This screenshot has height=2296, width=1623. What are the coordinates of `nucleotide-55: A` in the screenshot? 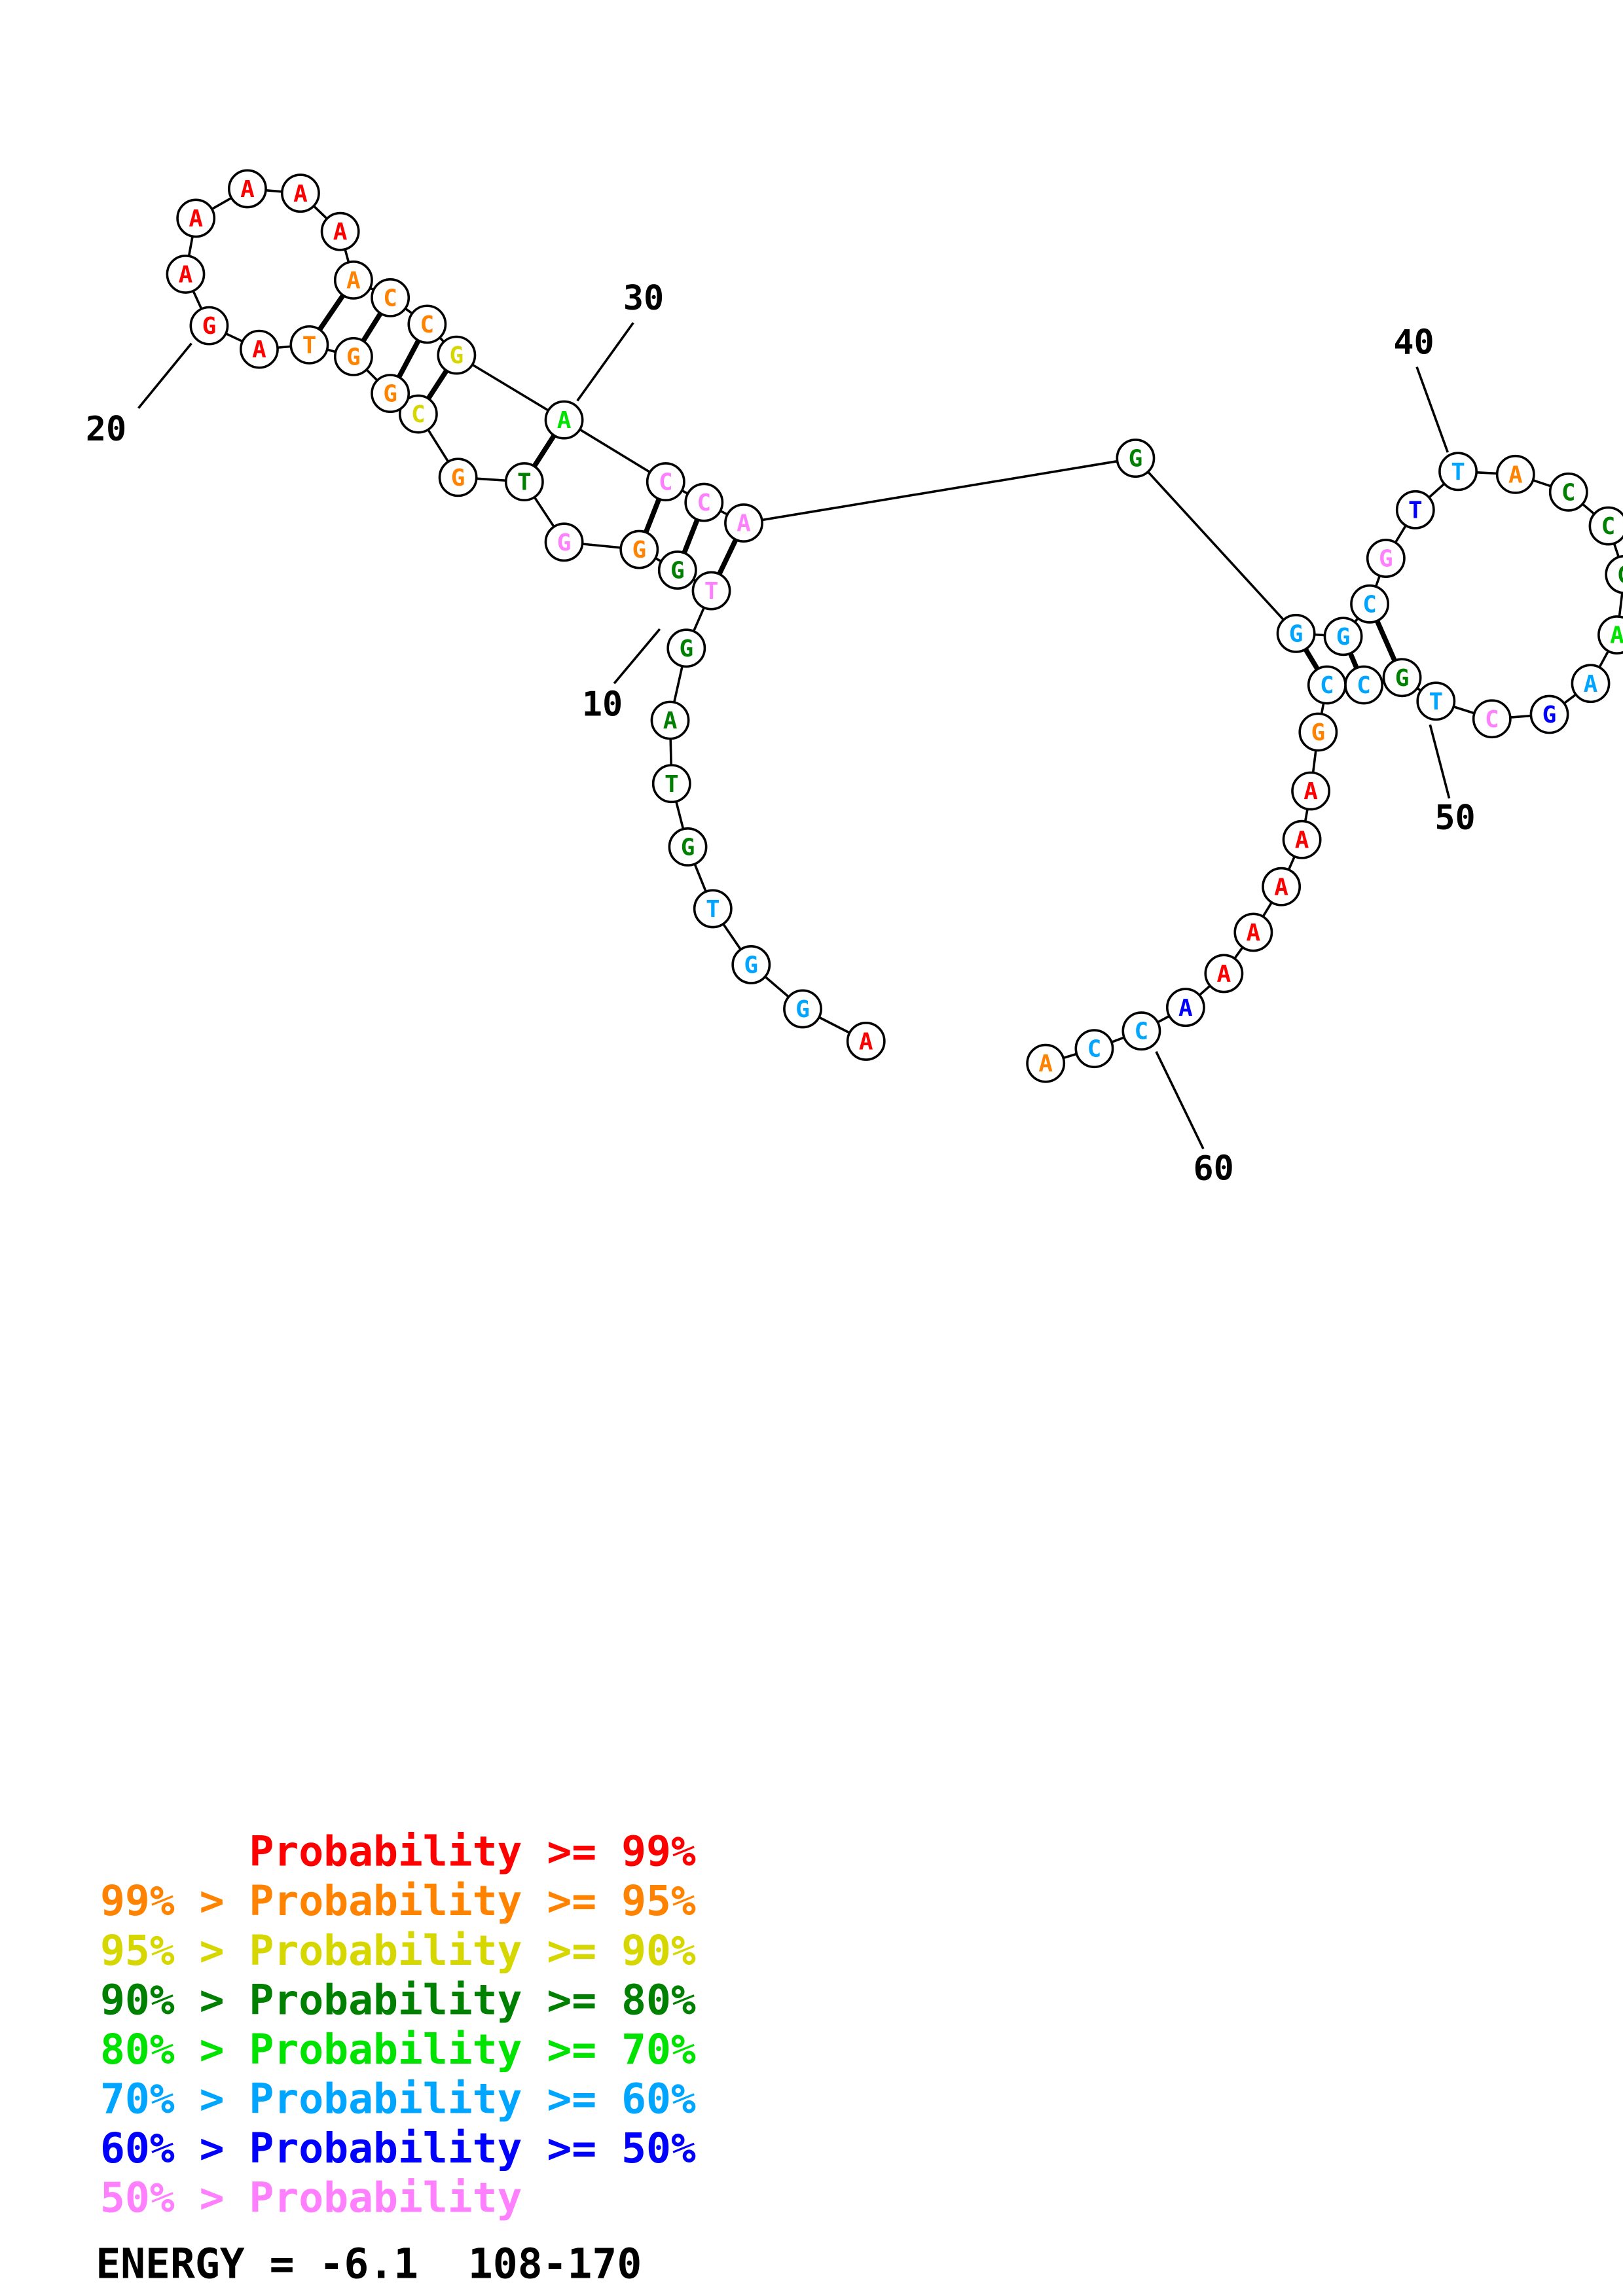 It's located at (1302, 839).